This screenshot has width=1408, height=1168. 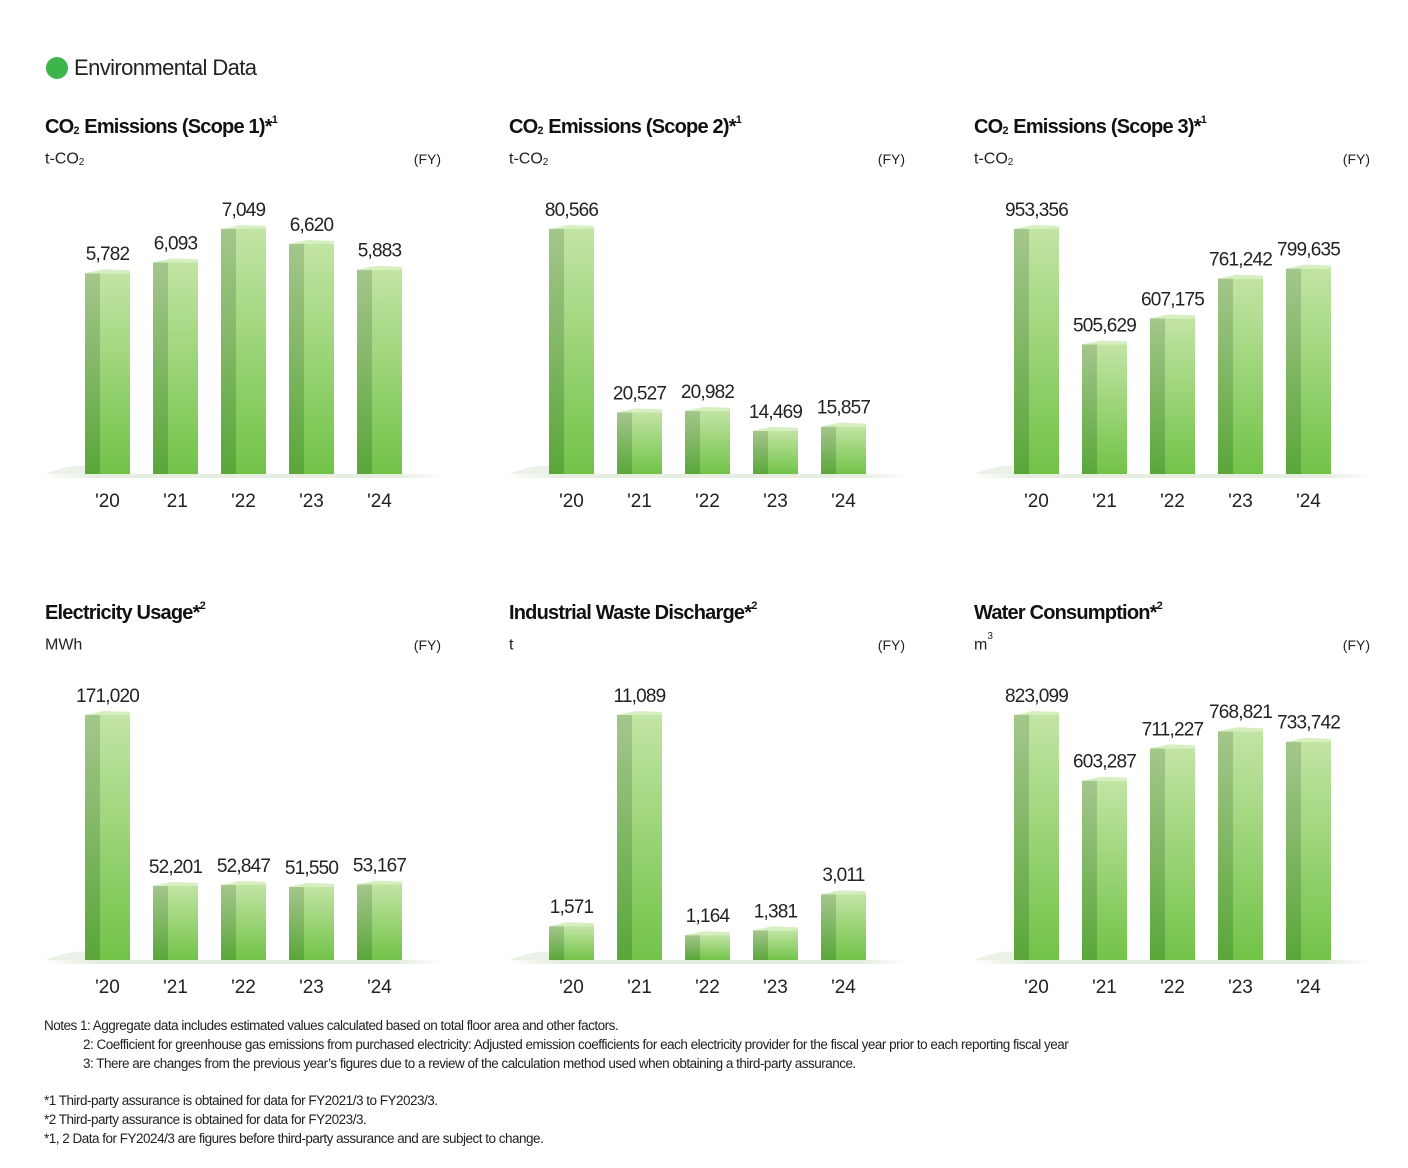 What do you see at coordinates (633, 612) in the screenshot?
I see `chart-title: Industrial Waste Discharge*2` at bounding box center [633, 612].